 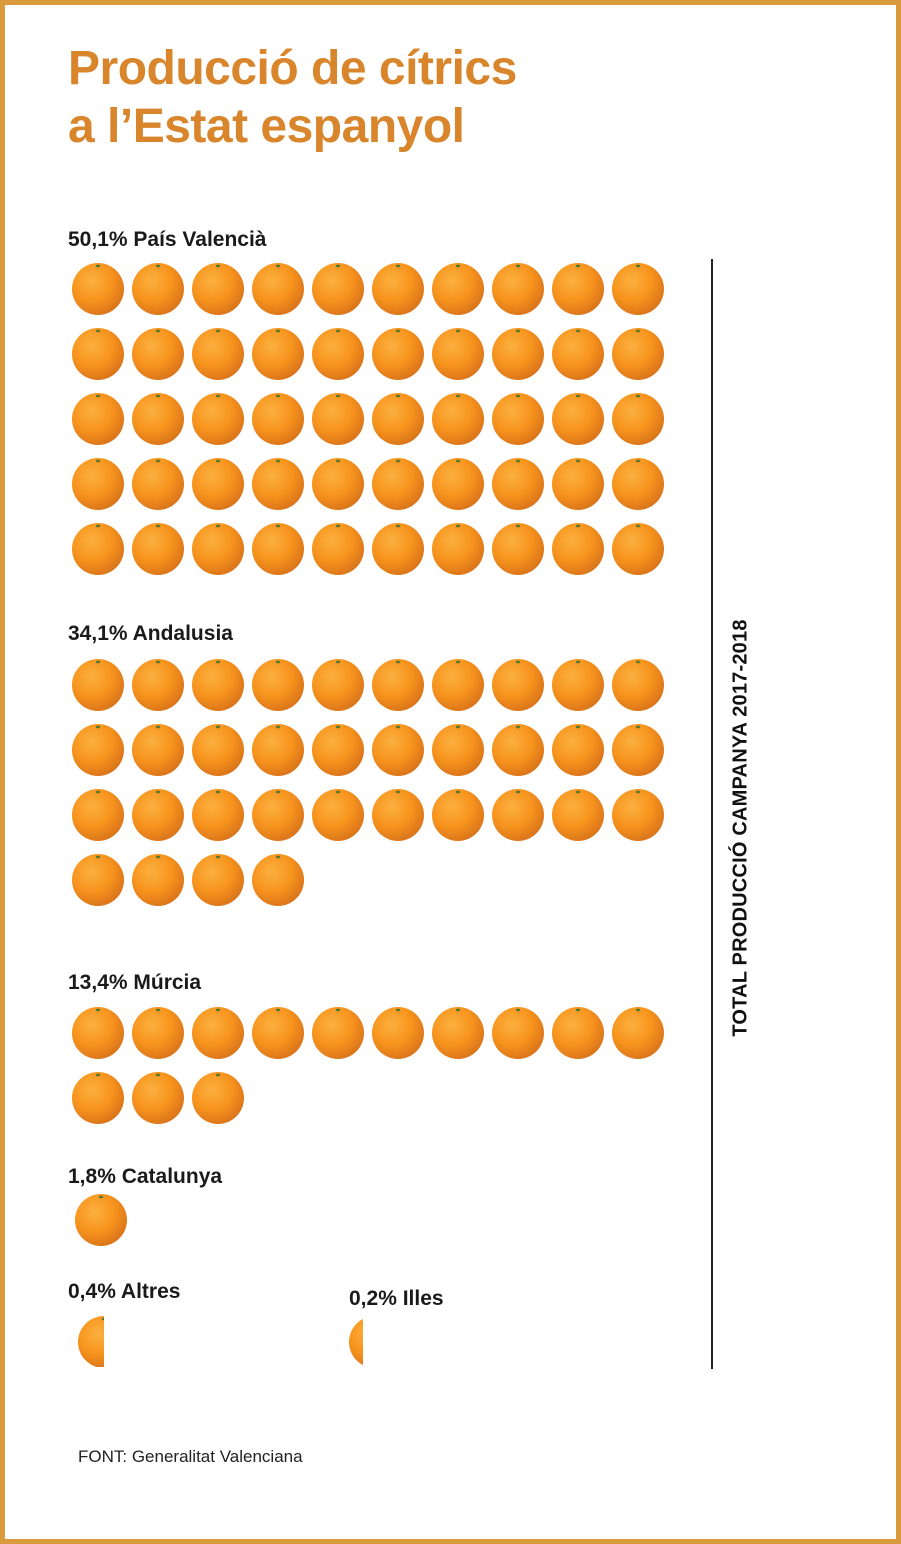 What do you see at coordinates (266, 126) in the screenshot?
I see `title-line-2: a l’Estat espanyol` at bounding box center [266, 126].